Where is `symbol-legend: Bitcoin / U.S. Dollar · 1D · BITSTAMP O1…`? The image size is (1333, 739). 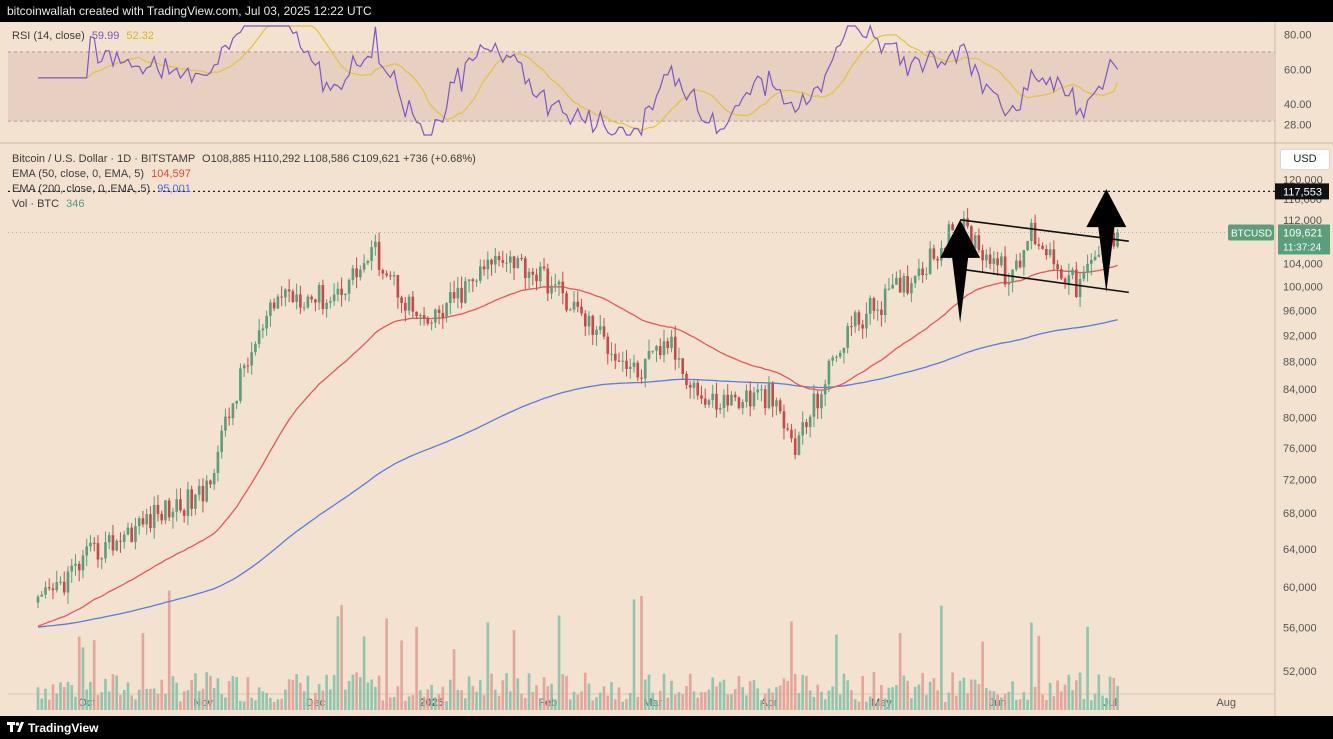
symbol-legend: Bitcoin / U.S. Dollar · 1D · BITSTAMP O1… is located at coordinates (244, 159).